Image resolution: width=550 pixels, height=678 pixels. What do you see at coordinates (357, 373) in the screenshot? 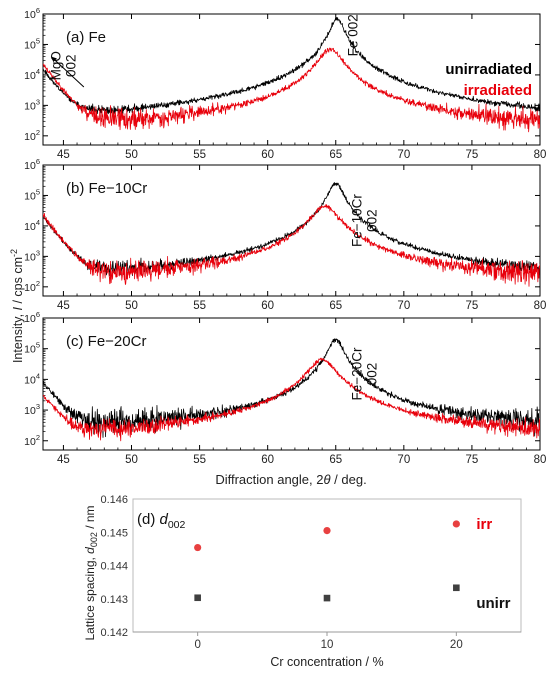
I see `peak-annotation: Fe−20Cr` at bounding box center [357, 373].